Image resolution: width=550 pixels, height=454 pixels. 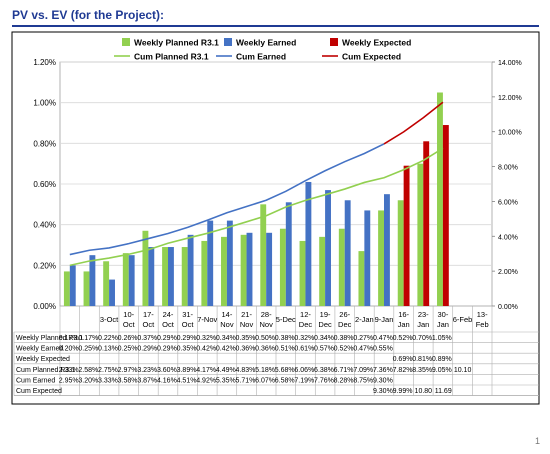 I want to click on table-cell: 4.83%, so click(x=246, y=370).